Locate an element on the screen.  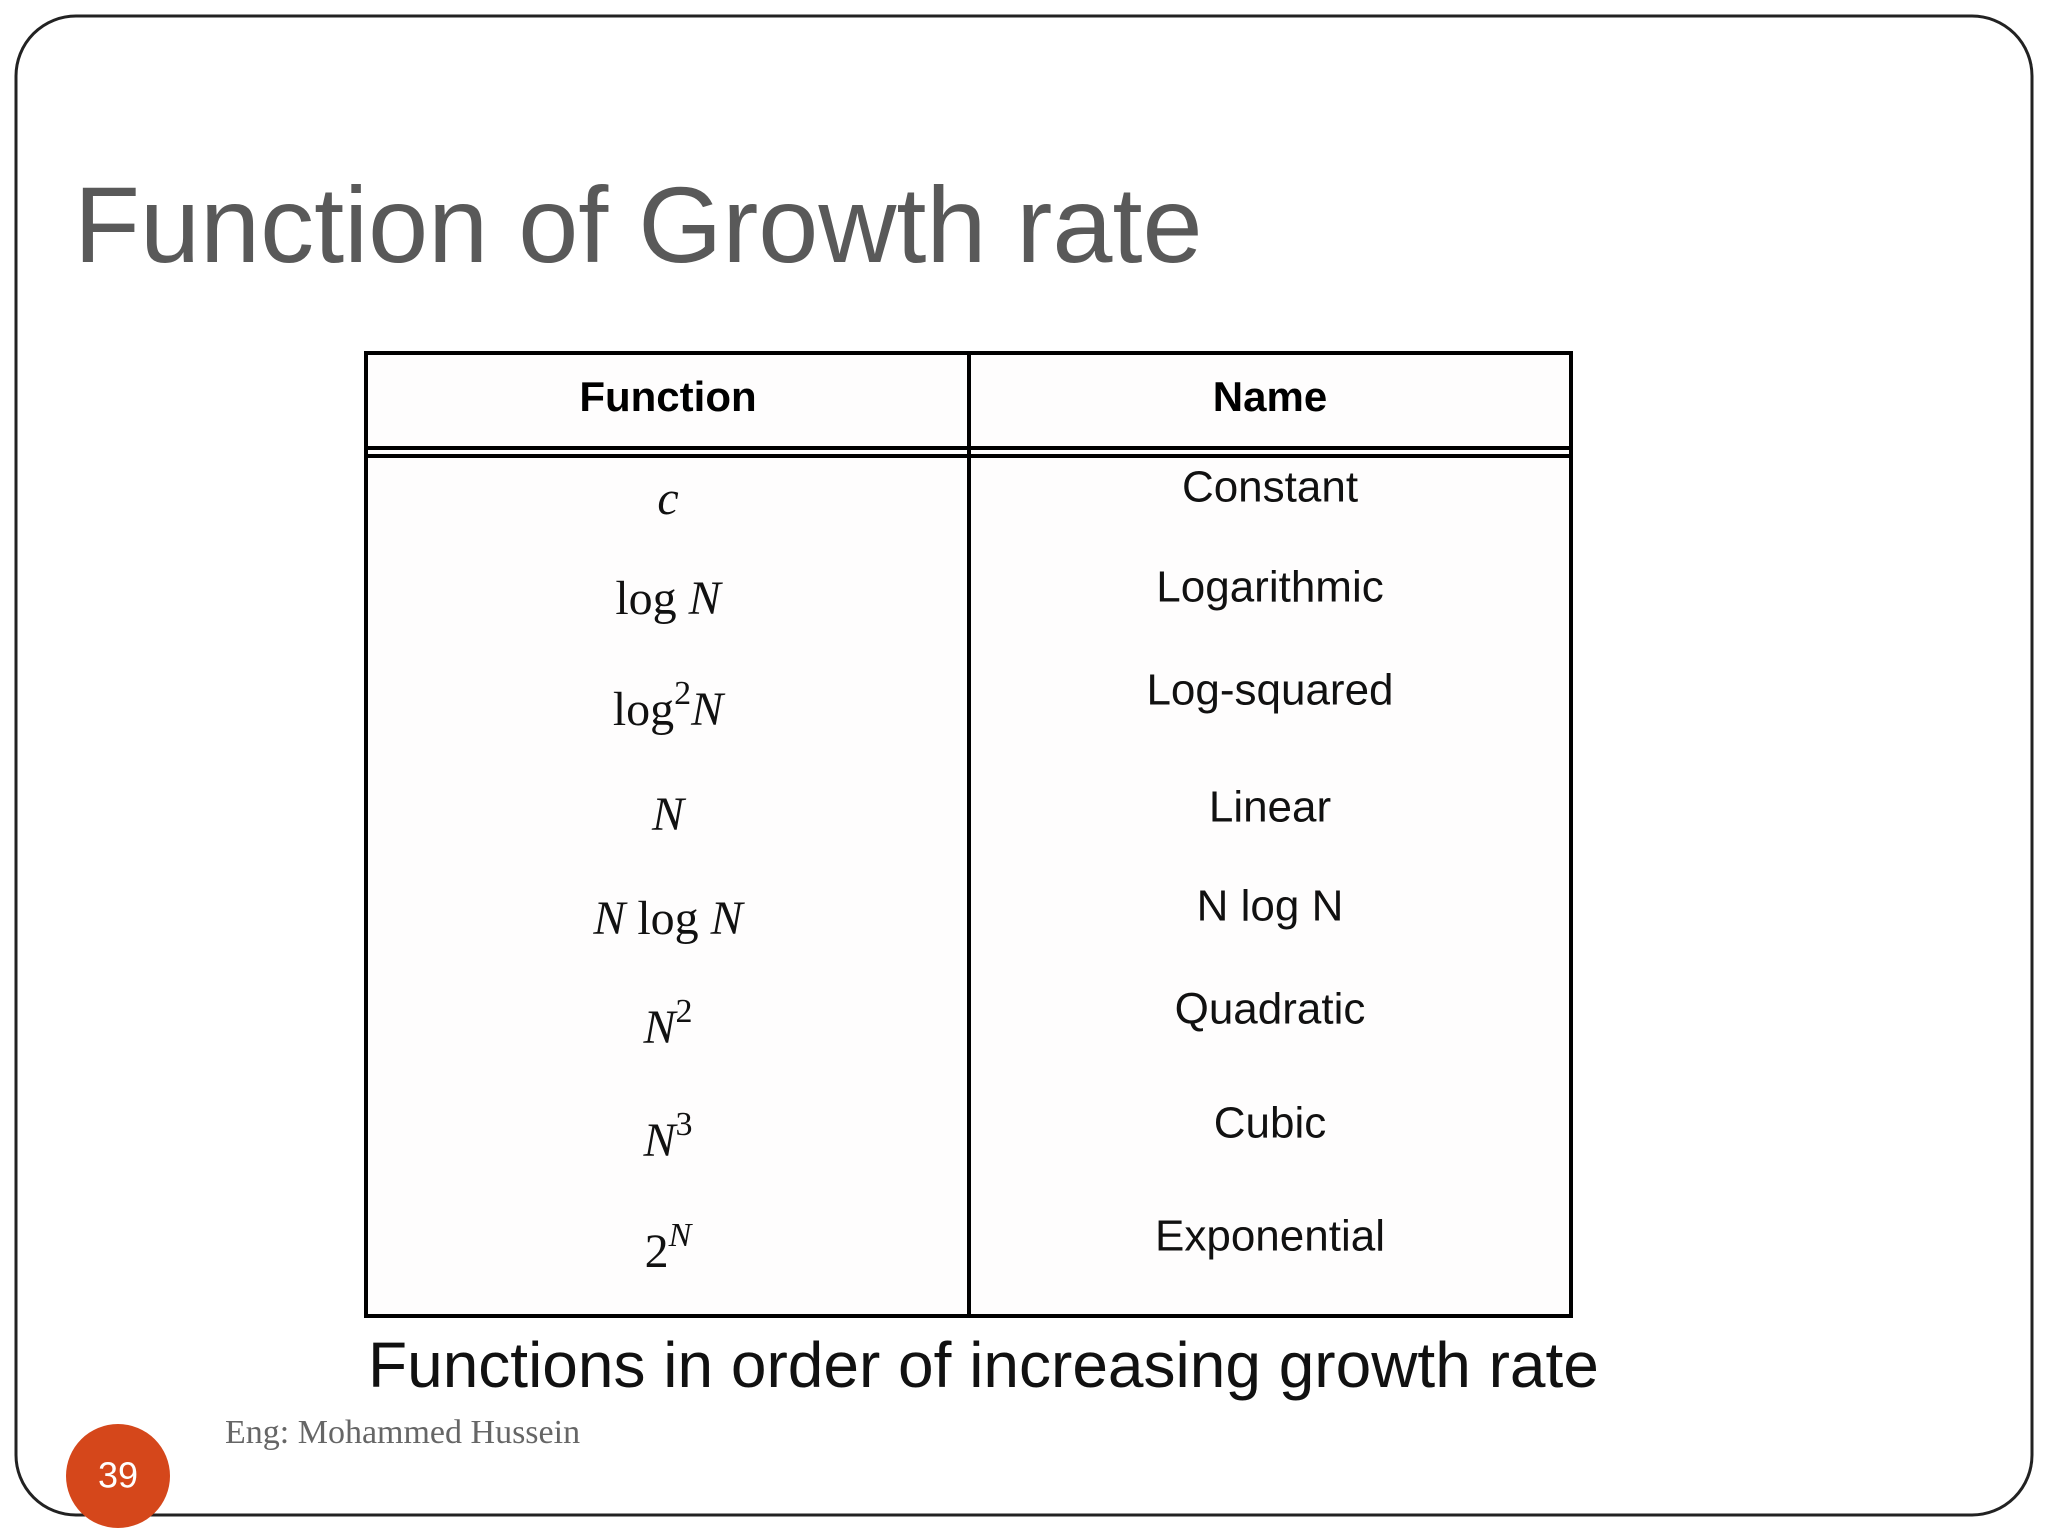
slide-title: Function of Growth rate is located at coordinates (638, 224).